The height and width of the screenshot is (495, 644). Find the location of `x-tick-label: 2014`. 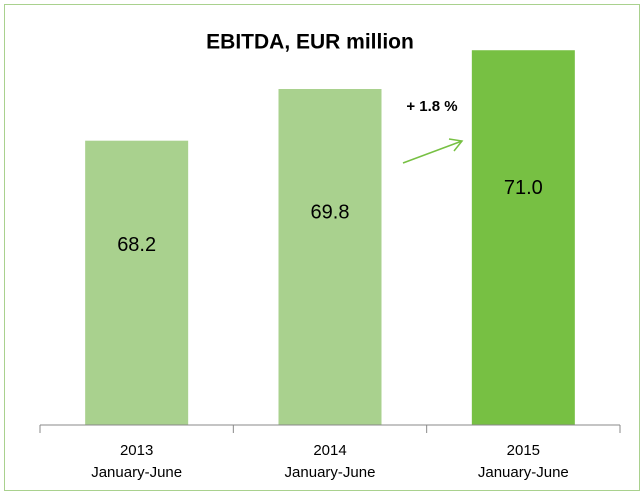

x-tick-label: 2014 is located at coordinates (329, 450).